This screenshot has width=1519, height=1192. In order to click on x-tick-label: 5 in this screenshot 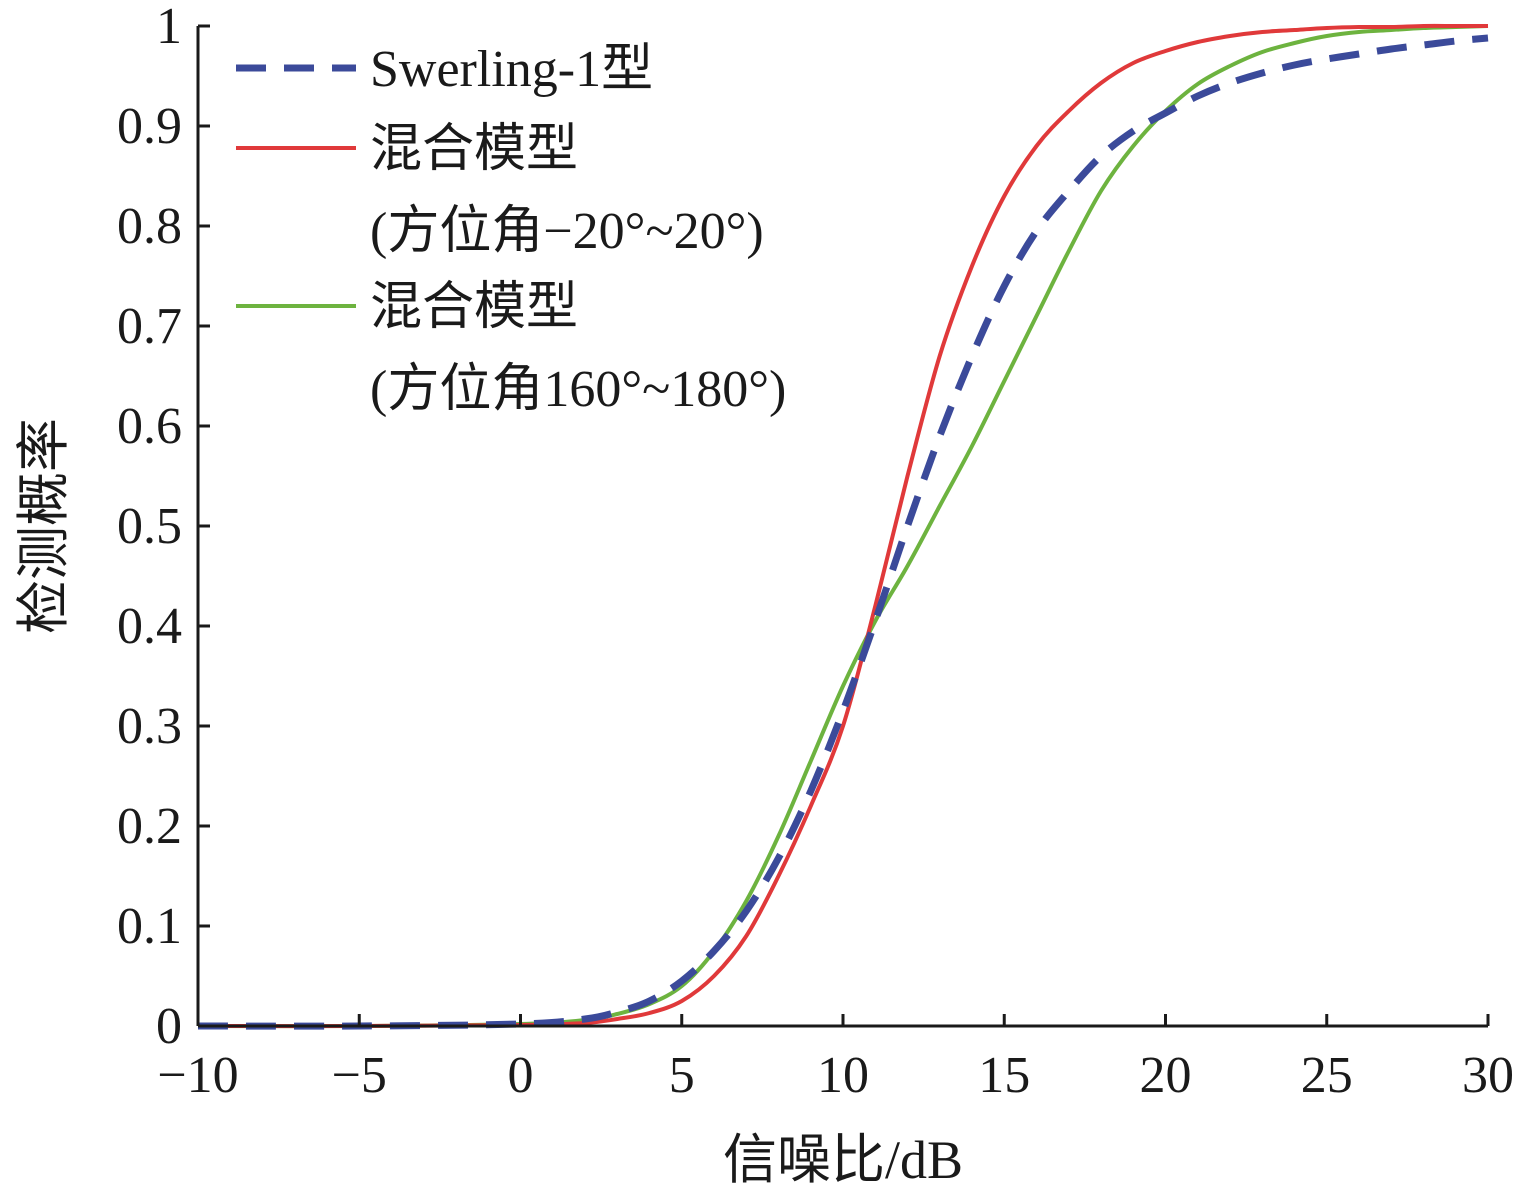, I will do `click(682, 1075)`.